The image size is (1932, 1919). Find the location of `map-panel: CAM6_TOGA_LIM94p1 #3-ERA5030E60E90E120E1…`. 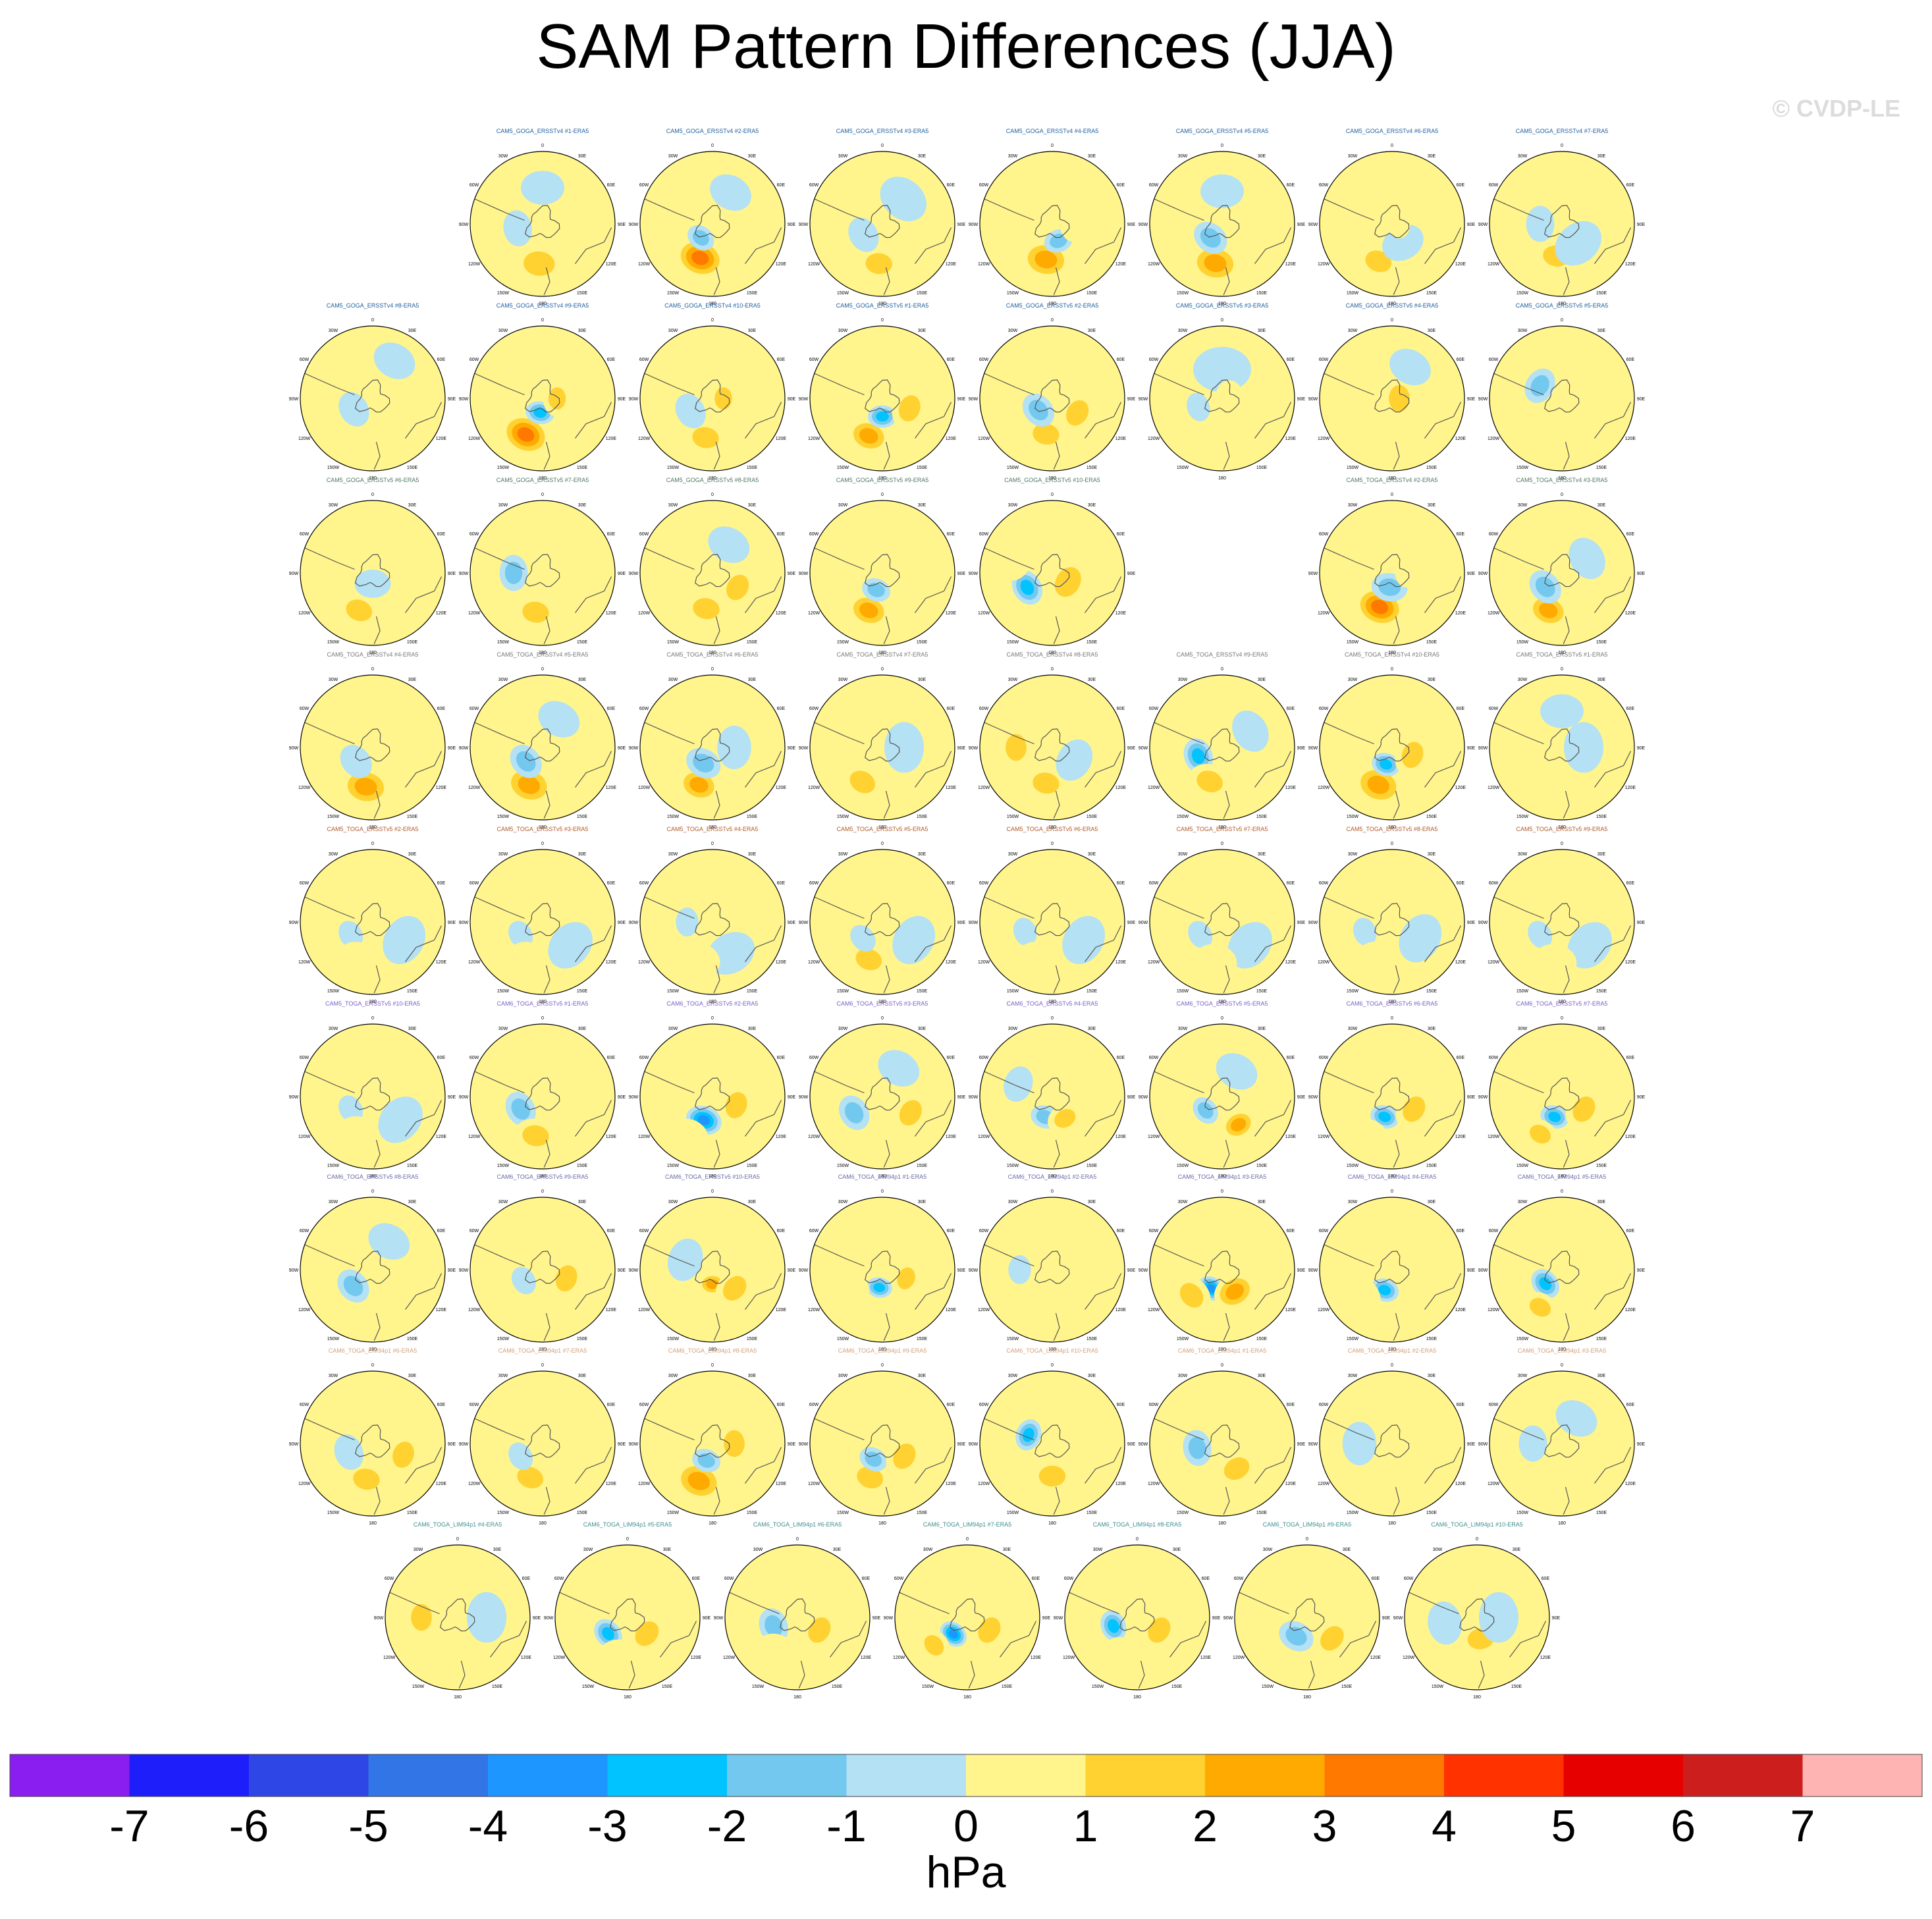

map-panel: CAM6_TOGA_LIM94p1 #3-ERA5030E60E90E120E1… is located at coordinates (1562, 1436).